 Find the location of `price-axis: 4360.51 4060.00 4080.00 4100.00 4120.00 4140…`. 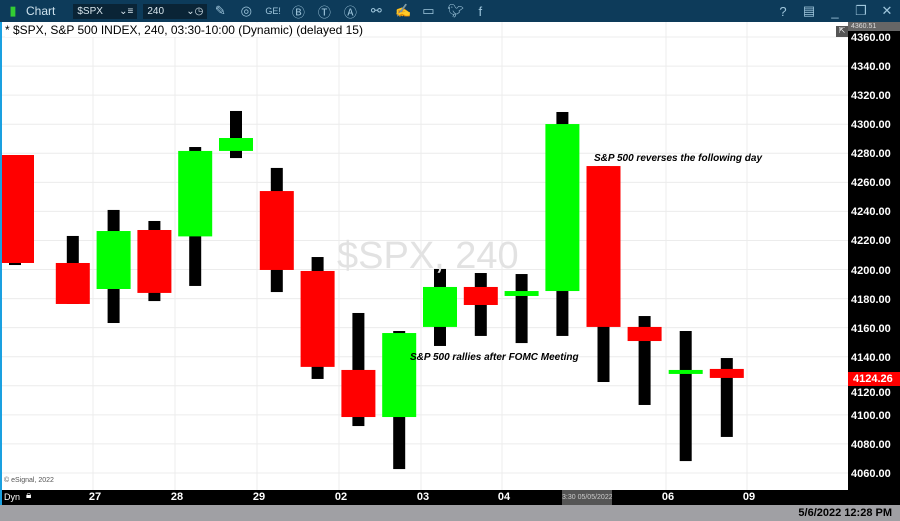

price-axis: 4360.51 4060.00 4080.00 4100.00 4120.00 4140… is located at coordinates (874, 256).